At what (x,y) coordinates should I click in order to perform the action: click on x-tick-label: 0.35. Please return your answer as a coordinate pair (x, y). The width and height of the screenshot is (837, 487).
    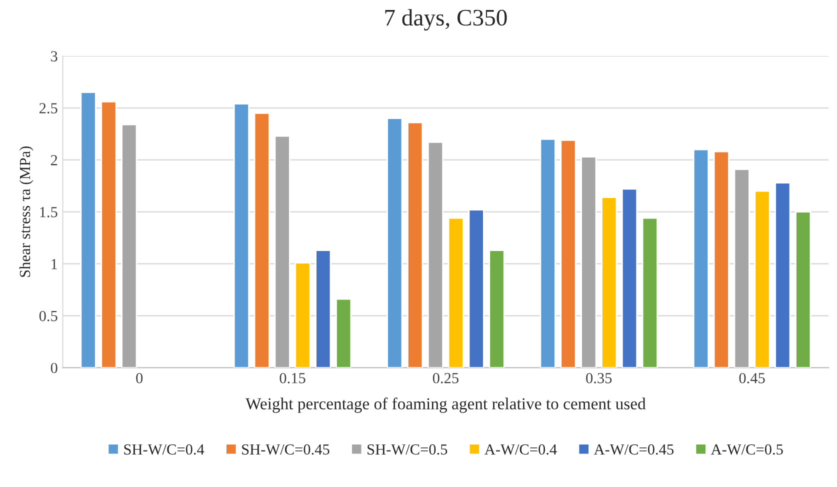
    Looking at the image, I should click on (599, 378).